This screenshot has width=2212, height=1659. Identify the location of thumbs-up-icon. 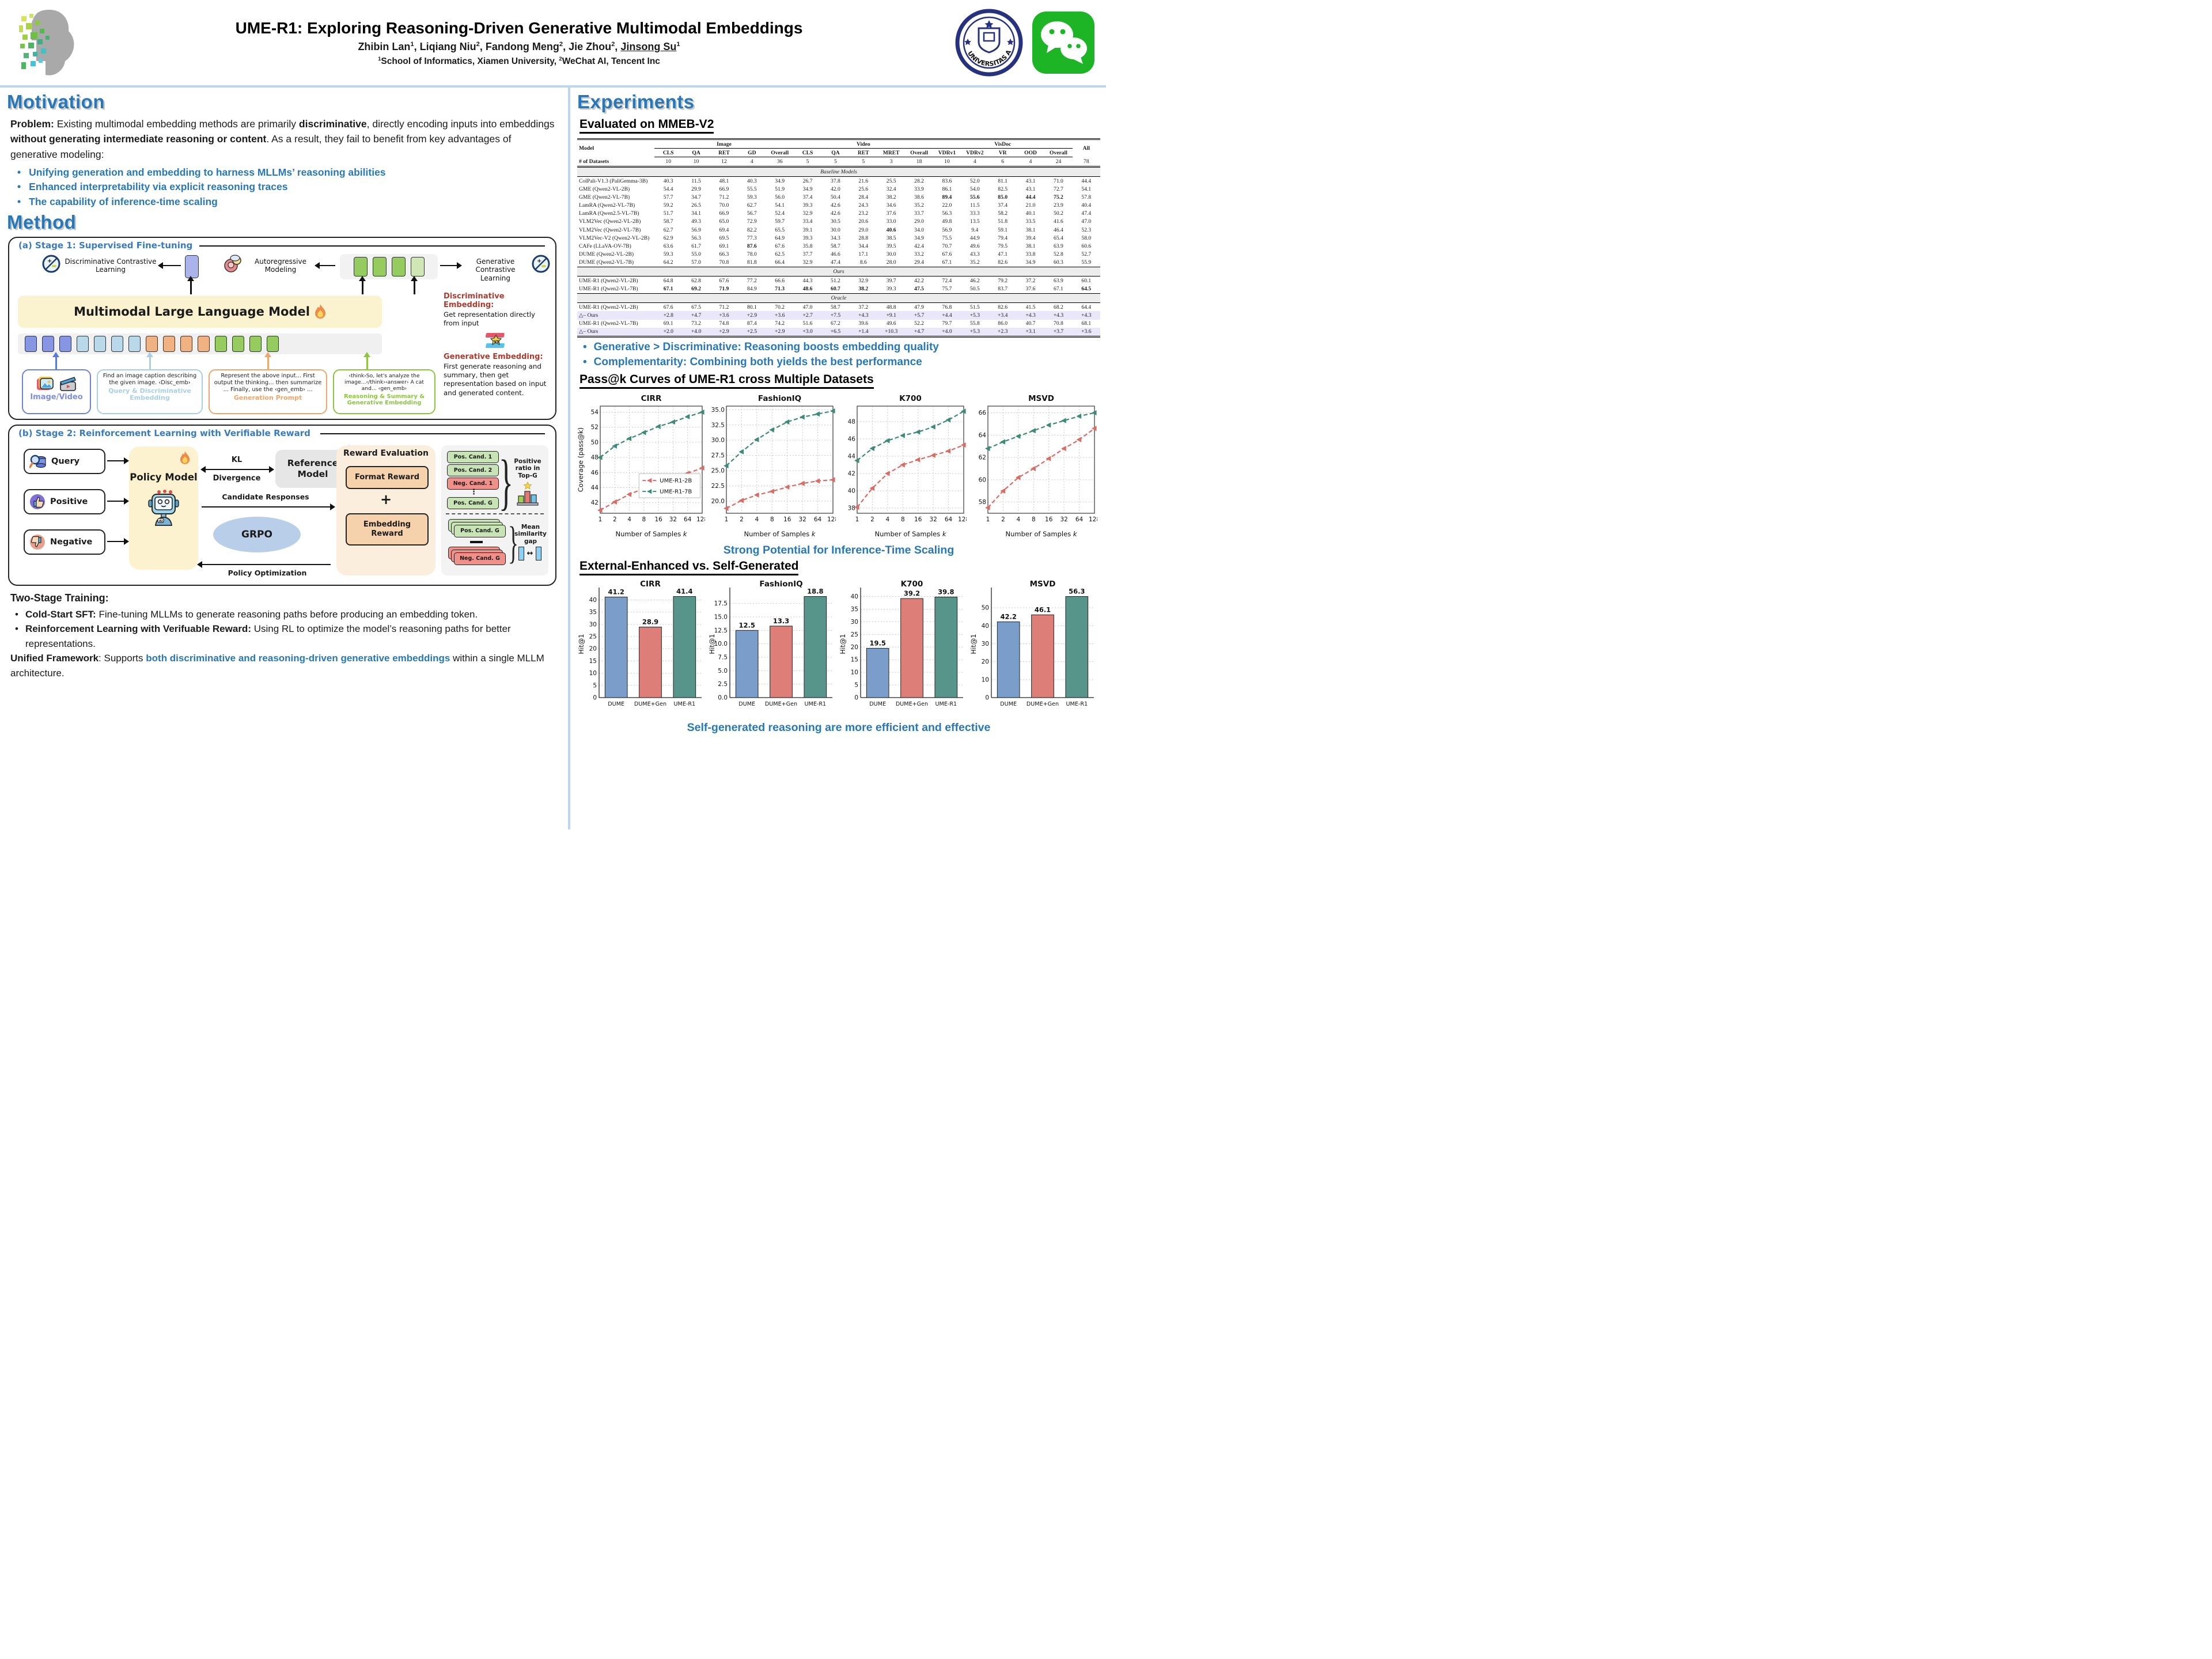
(37, 501).